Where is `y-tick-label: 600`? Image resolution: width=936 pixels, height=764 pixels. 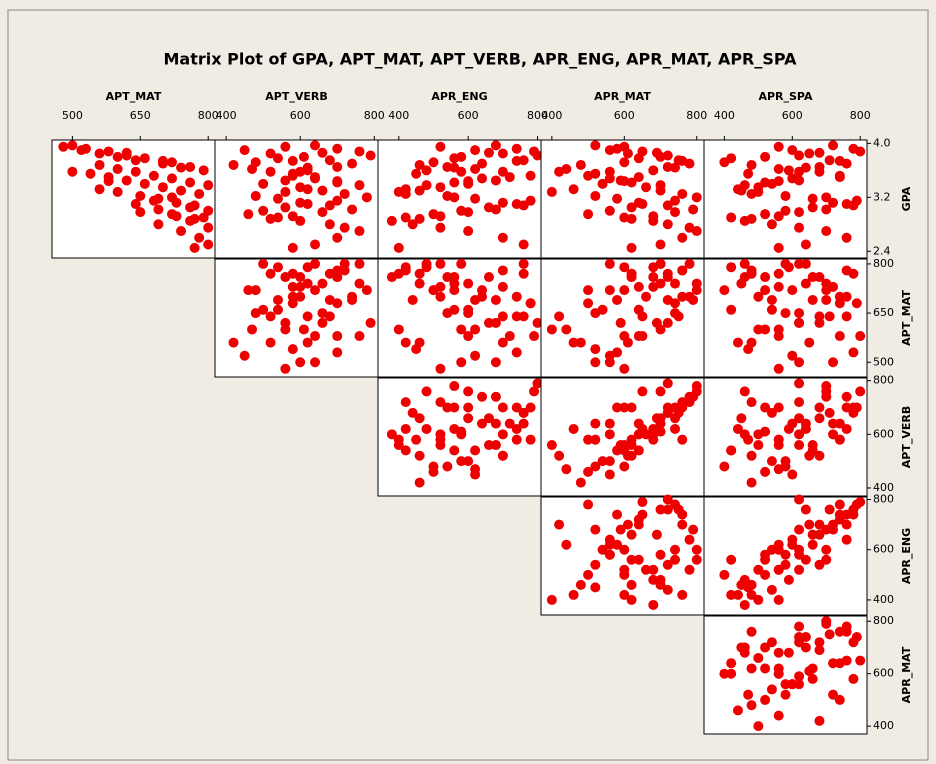 y-tick-label: 600 is located at coordinates (883, 549).